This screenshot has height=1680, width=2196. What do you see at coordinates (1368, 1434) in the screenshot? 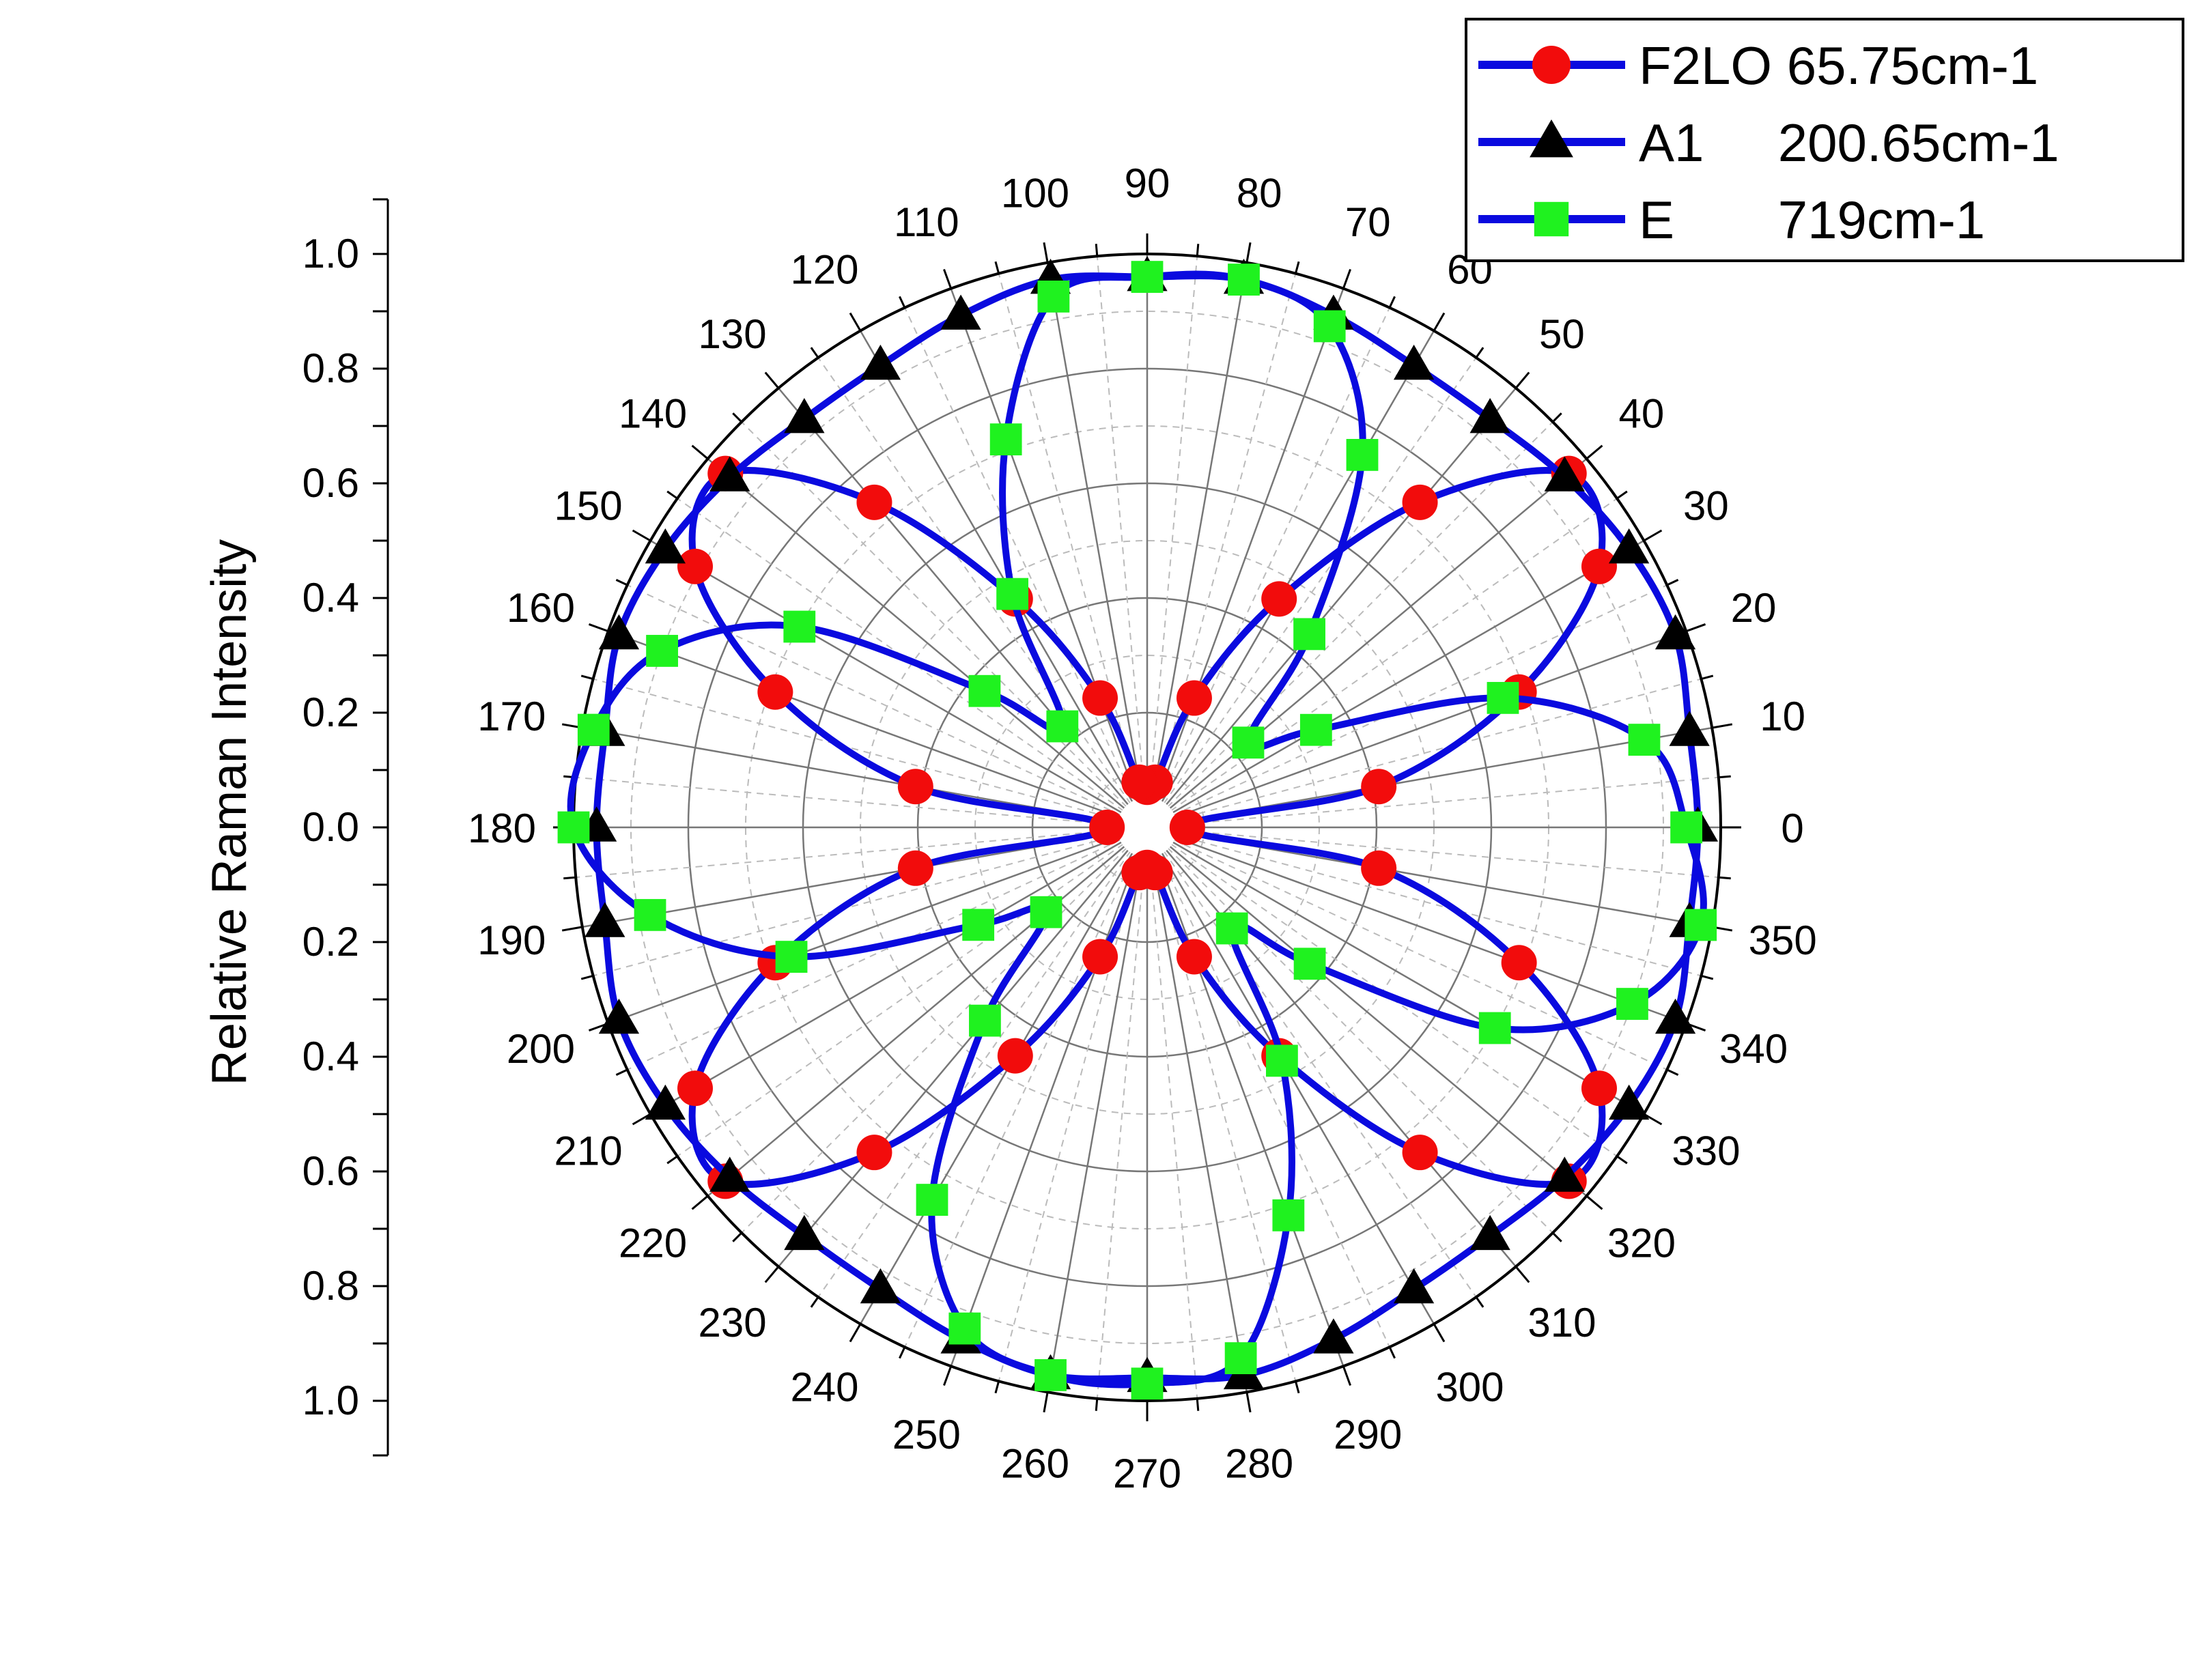
I see `angle-tick-label: 290` at bounding box center [1368, 1434].